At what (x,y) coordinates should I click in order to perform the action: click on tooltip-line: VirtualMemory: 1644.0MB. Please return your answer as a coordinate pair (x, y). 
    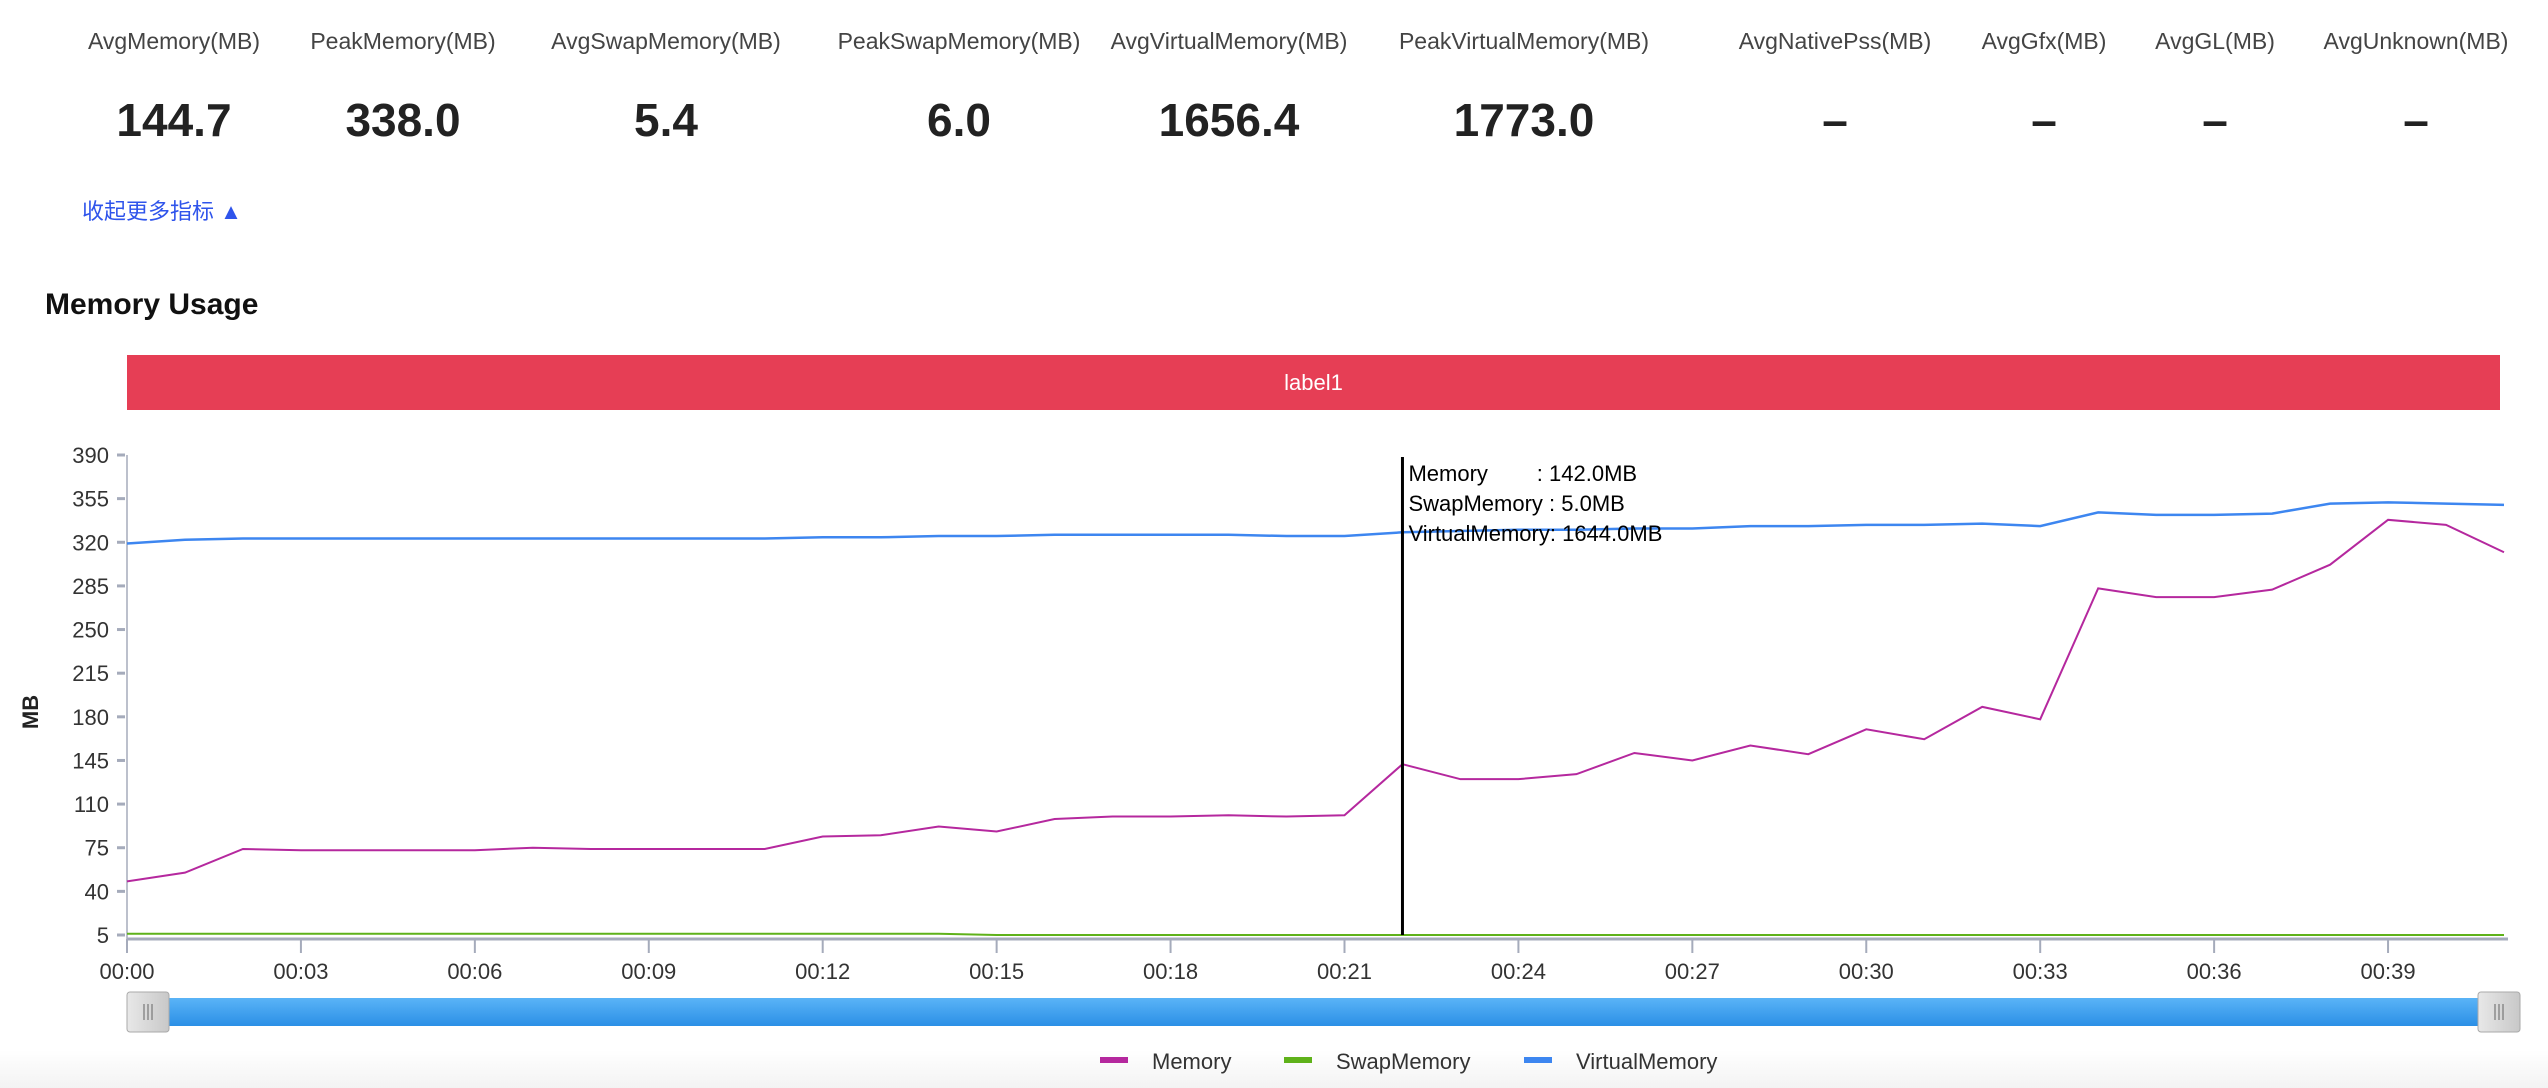
    Looking at the image, I should click on (1535, 533).